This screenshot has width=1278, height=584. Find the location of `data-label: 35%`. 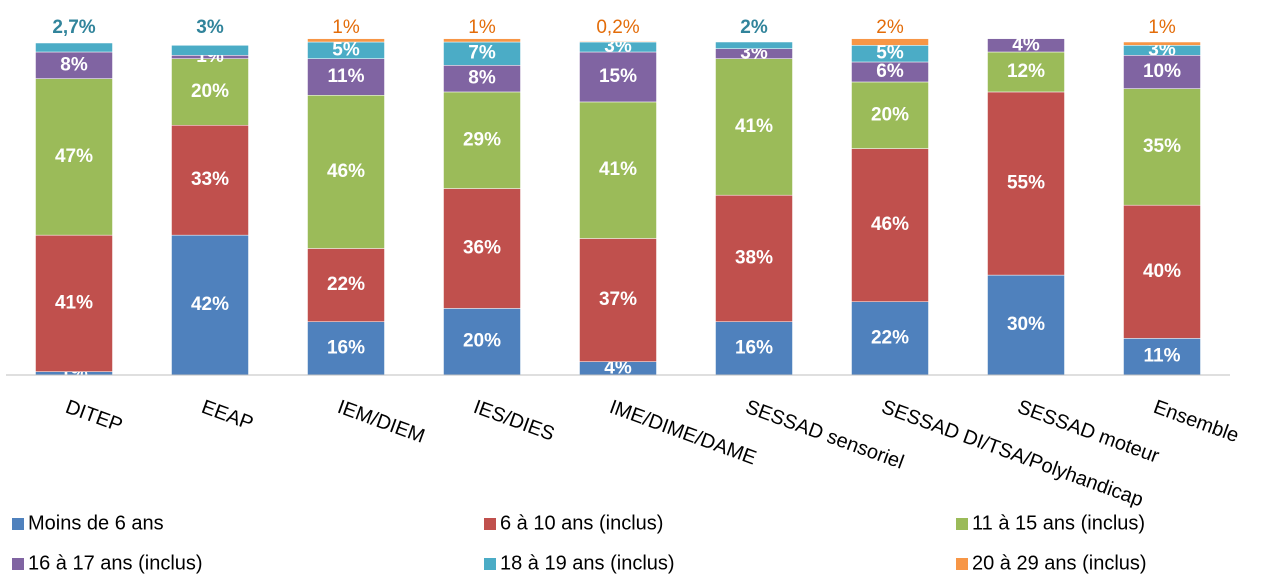

data-label: 35% is located at coordinates (1162, 146).